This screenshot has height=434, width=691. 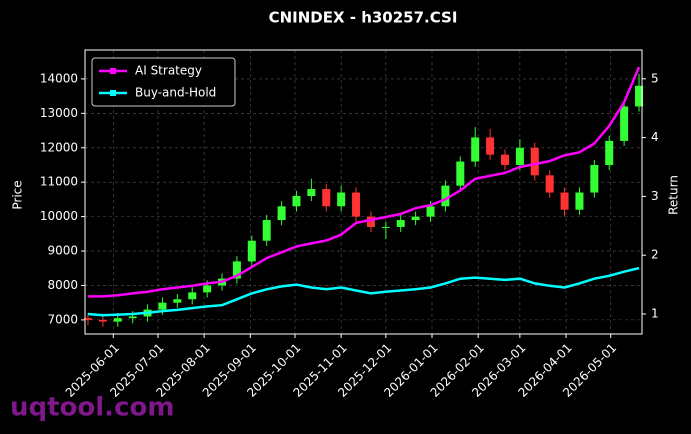 What do you see at coordinates (655, 78) in the screenshot?
I see `y2-tick-label: 5` at bounding box center [655, 78].